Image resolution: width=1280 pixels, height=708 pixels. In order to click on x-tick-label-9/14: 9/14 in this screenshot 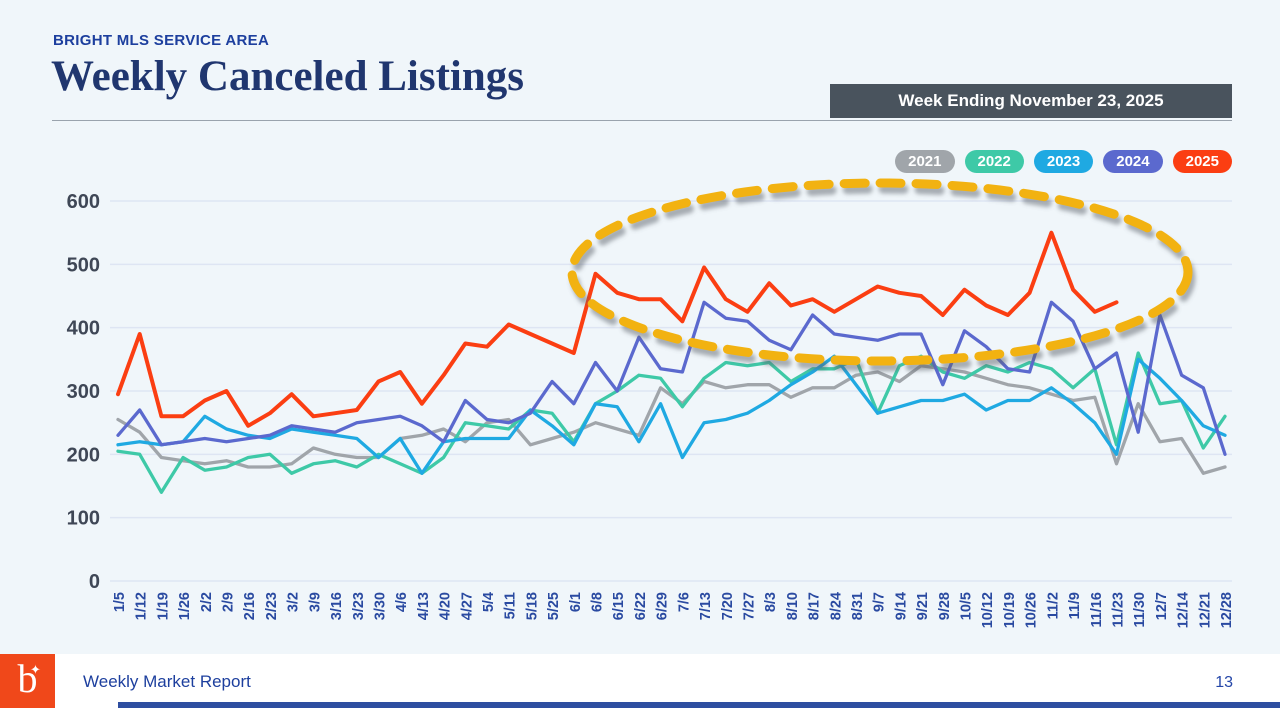, I will do `click(901, 606)`.